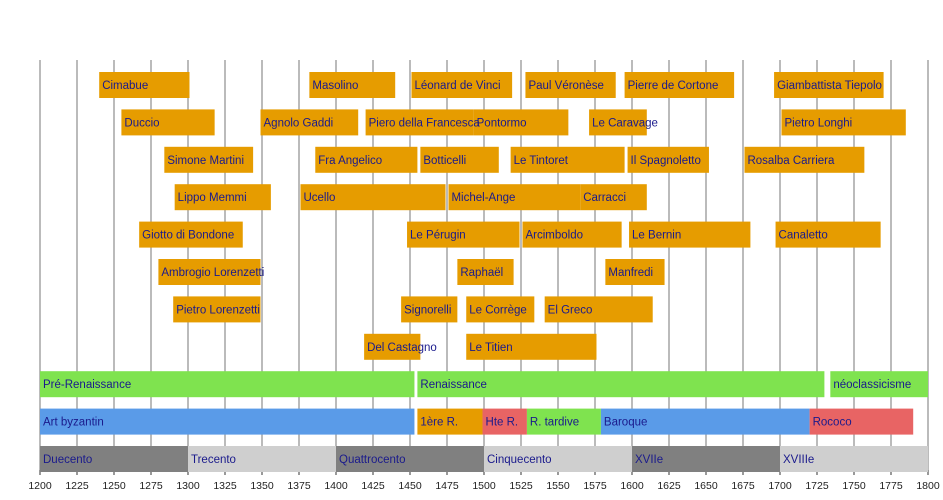  What do you see at coordinates (444, 161) in the screenshot?
I see `bar-label: Botticelli` at bounding box center [444, 161].